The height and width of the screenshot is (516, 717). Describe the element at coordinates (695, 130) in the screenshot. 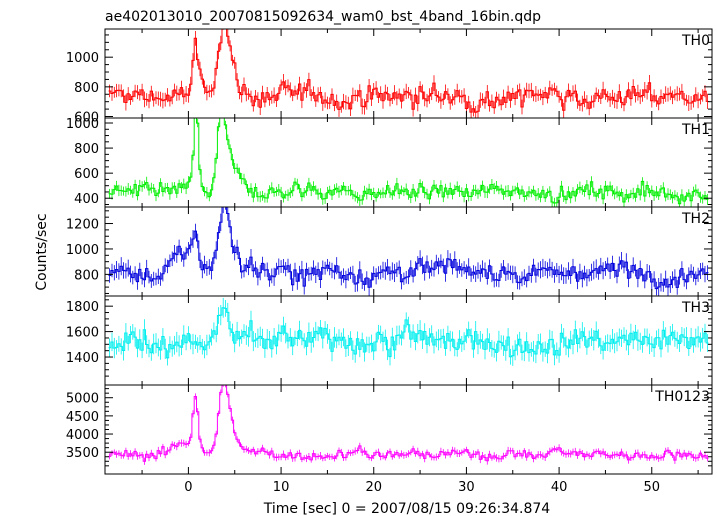

I see `series-label: TH1` at that location.